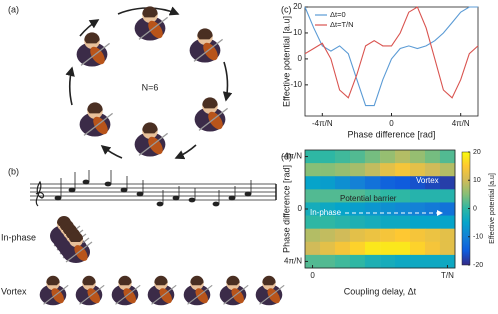 This screenshot has height=314, width=498. What do you see at coordinates (14, 291) in the screenshot?
I see `vortex-label: Vortex` at bounding box center [14, 291].